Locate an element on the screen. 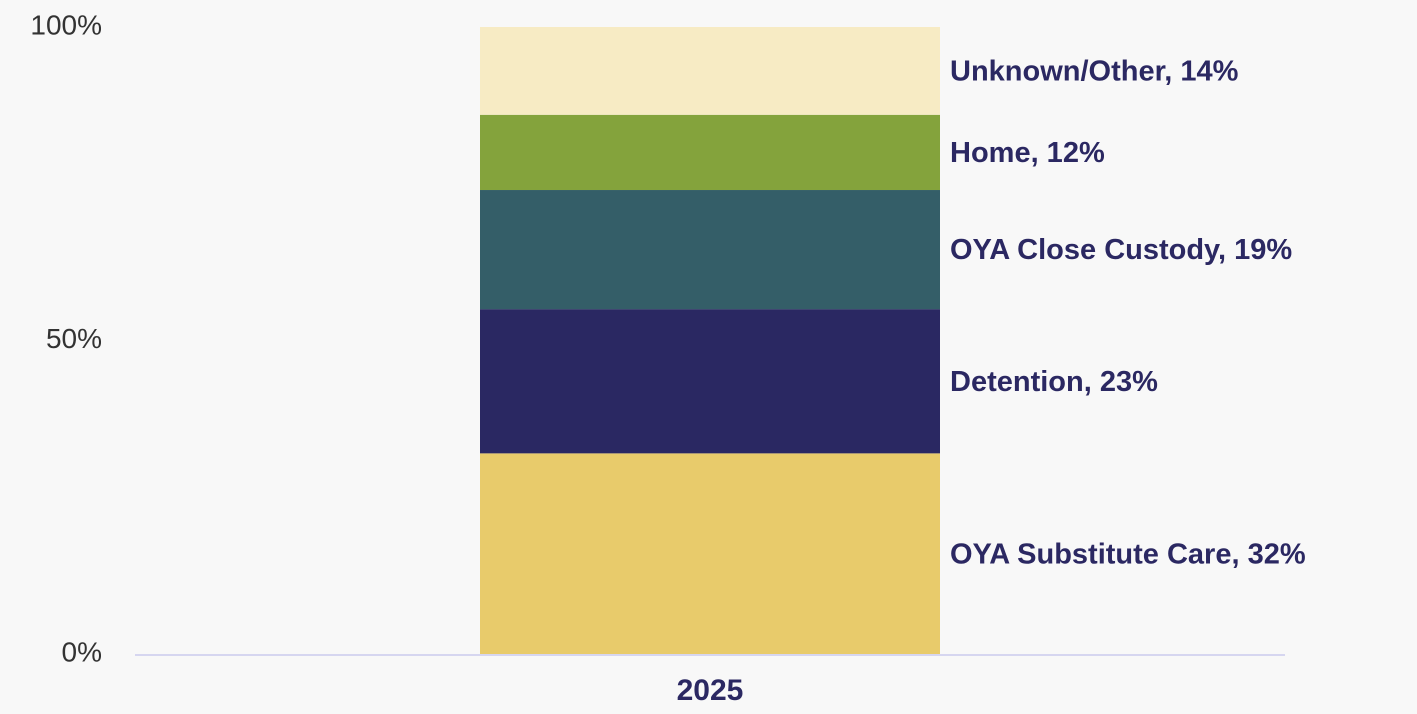  x-tick-label: 2025 is located at coordinates (710, 690).